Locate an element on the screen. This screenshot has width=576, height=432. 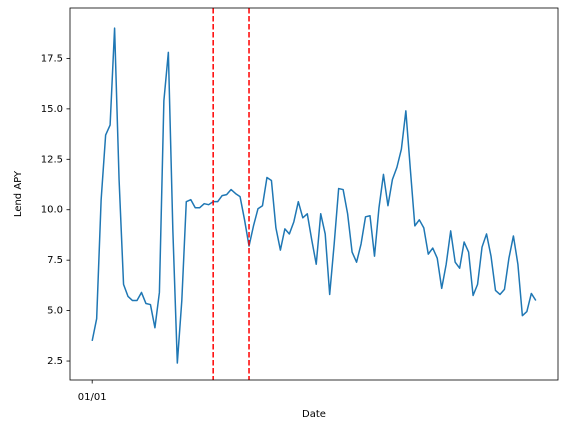
x-axis-label: Date is located at coordinates (314, 414).